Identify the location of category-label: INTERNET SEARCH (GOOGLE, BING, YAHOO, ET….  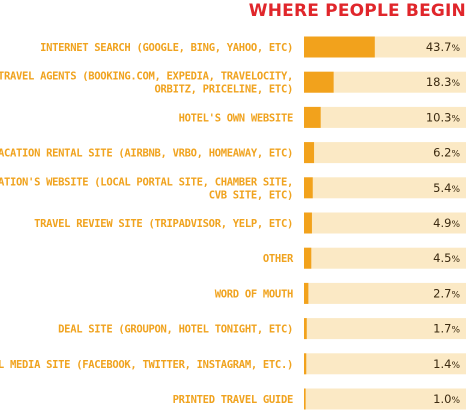
(166, 48).